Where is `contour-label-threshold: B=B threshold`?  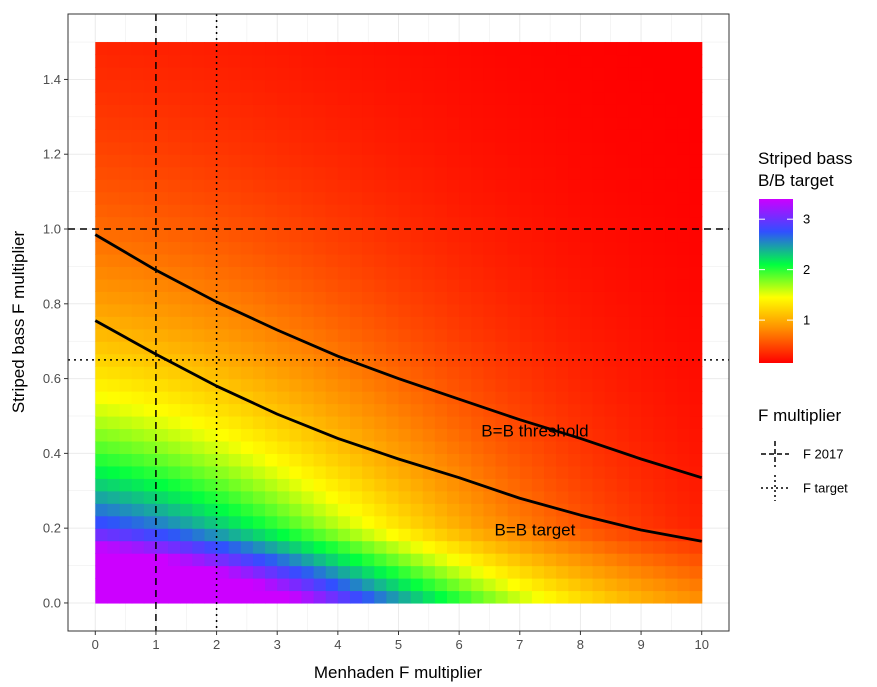 contour-label-threshold: B=B threshold is located at coordinates (534, 431).